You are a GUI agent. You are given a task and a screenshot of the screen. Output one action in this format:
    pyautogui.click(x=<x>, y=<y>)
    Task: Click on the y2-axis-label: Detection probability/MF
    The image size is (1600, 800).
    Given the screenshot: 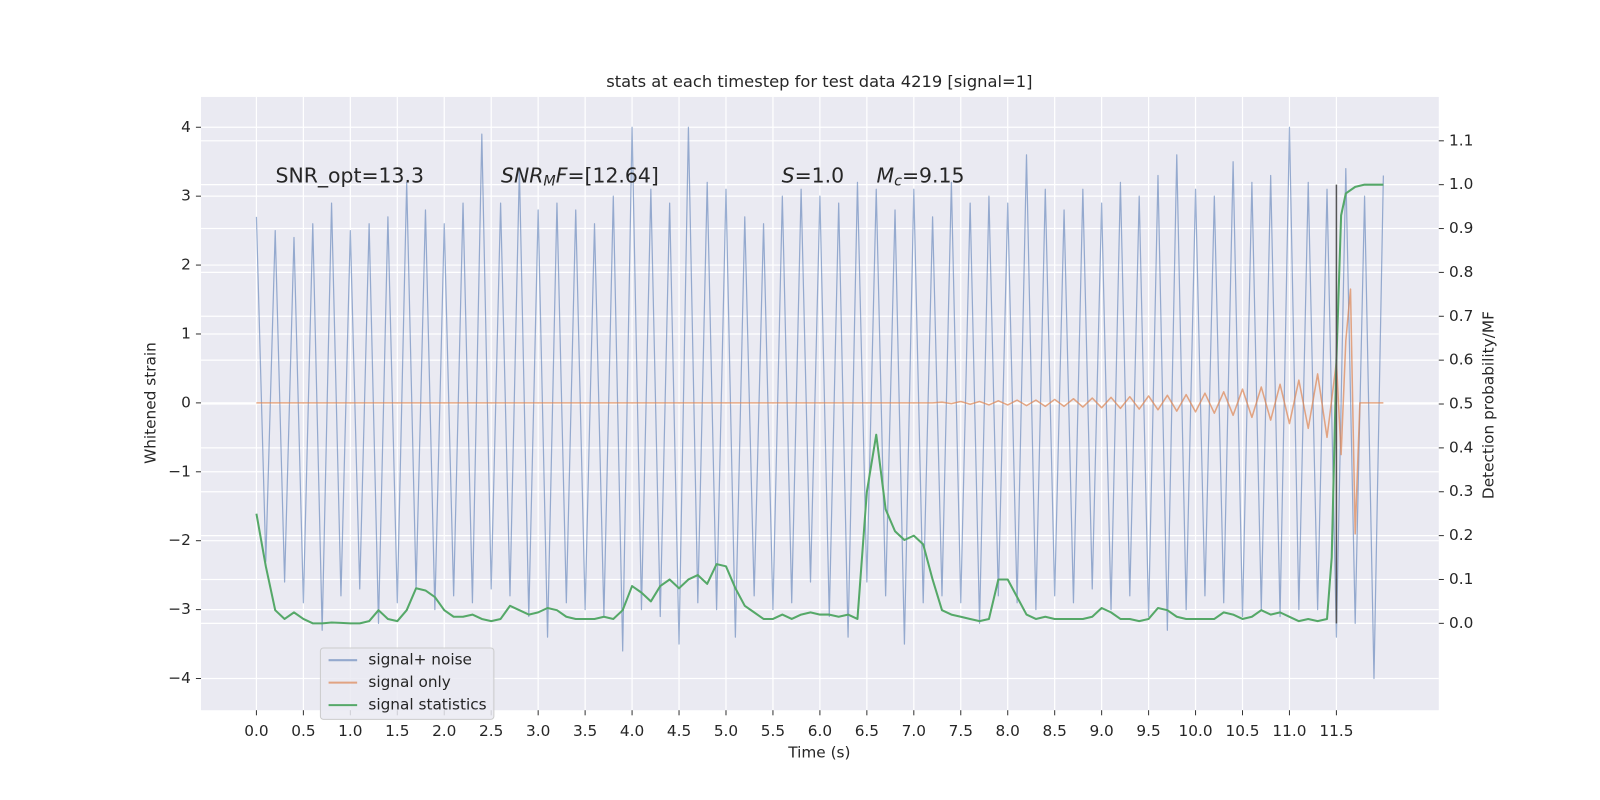 What is the action you would take?
    pyautogui.click(x=1488, y=405)
    